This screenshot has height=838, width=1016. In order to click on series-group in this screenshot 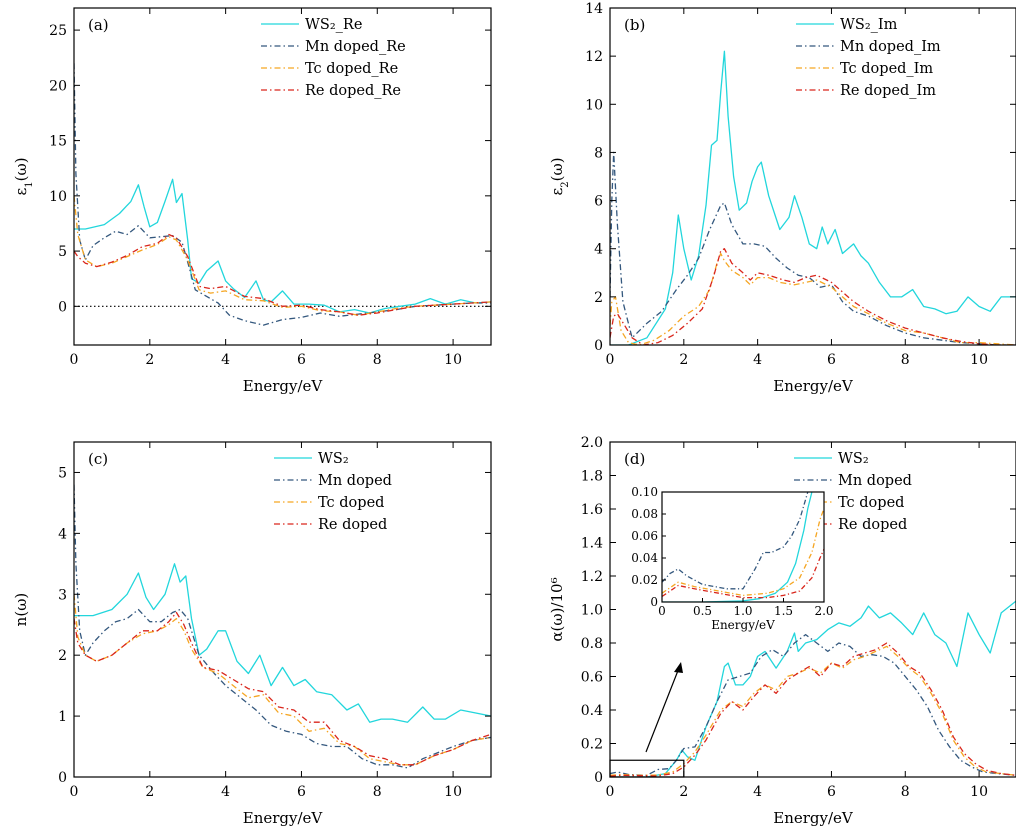, I will do `click(282, 626)`.